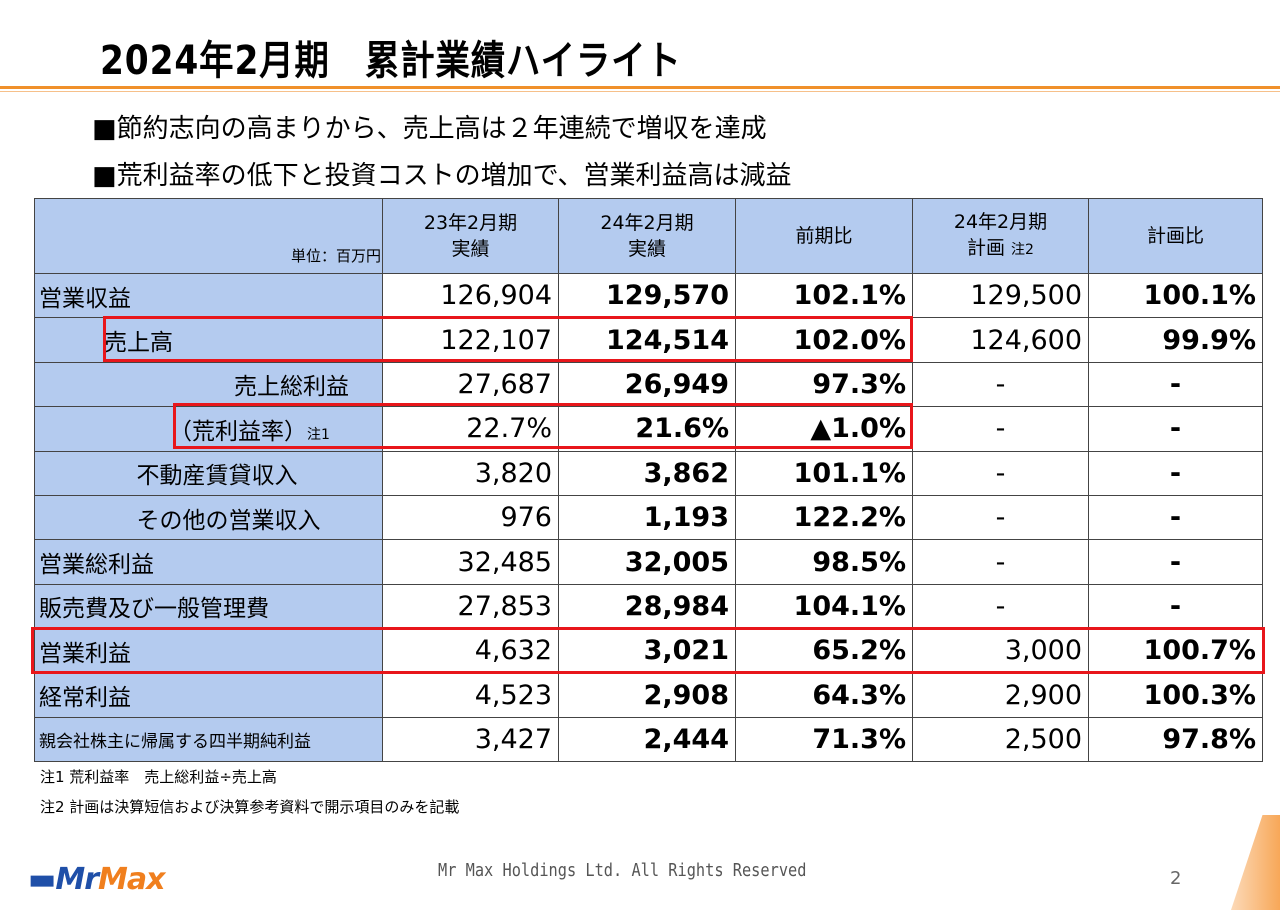 Image resolution: width=1280 pixels, height=910 pixels. What do you see at coordinates (1000, 340) in the screenshot?
I see `cell-value: 124,600` at bounding box center [1000, 340].